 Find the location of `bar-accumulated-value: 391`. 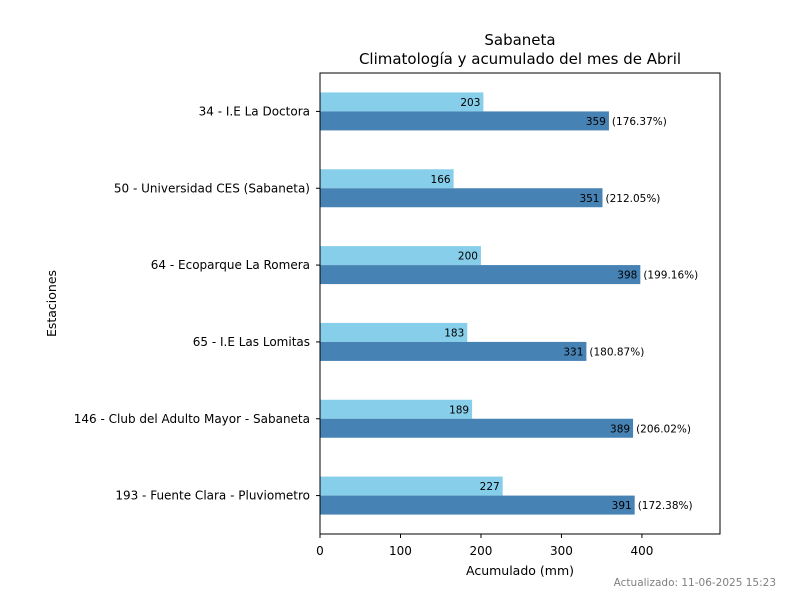

bar-accumulated-value: 391 is located at coordinates (622, 506).